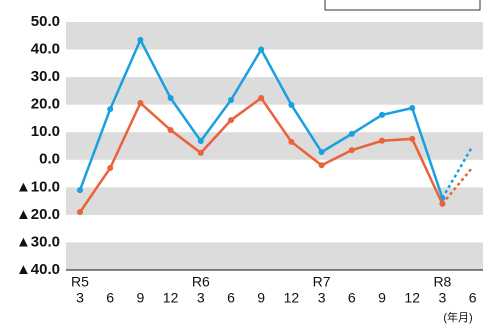 Image resolution: width=483 pixels, height=327 pixels. I want to click on year-label: R7, so click(322, 282).